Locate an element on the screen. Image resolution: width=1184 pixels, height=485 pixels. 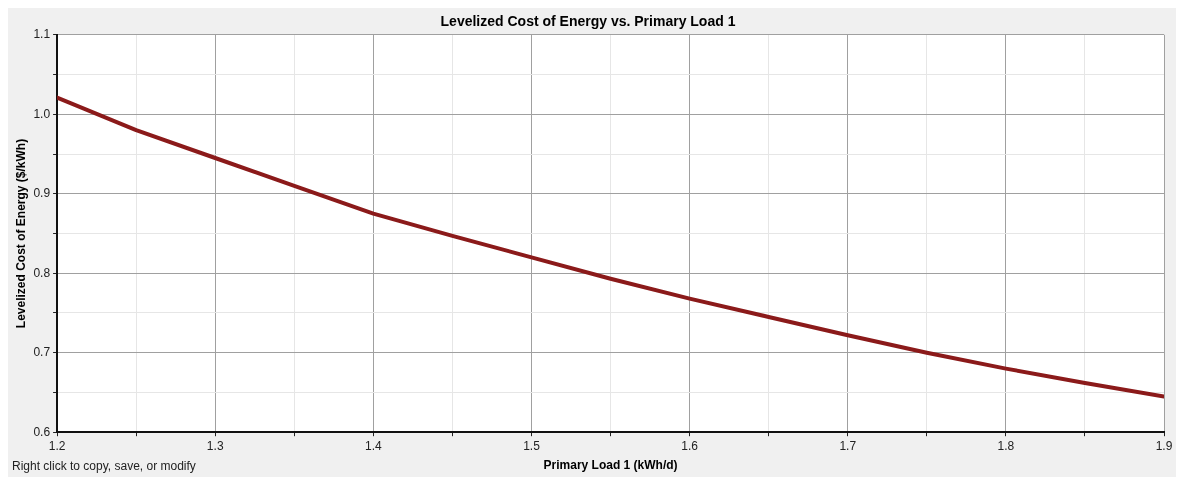
y-tick-label: 1.1 is located at coordinates (42, 34).